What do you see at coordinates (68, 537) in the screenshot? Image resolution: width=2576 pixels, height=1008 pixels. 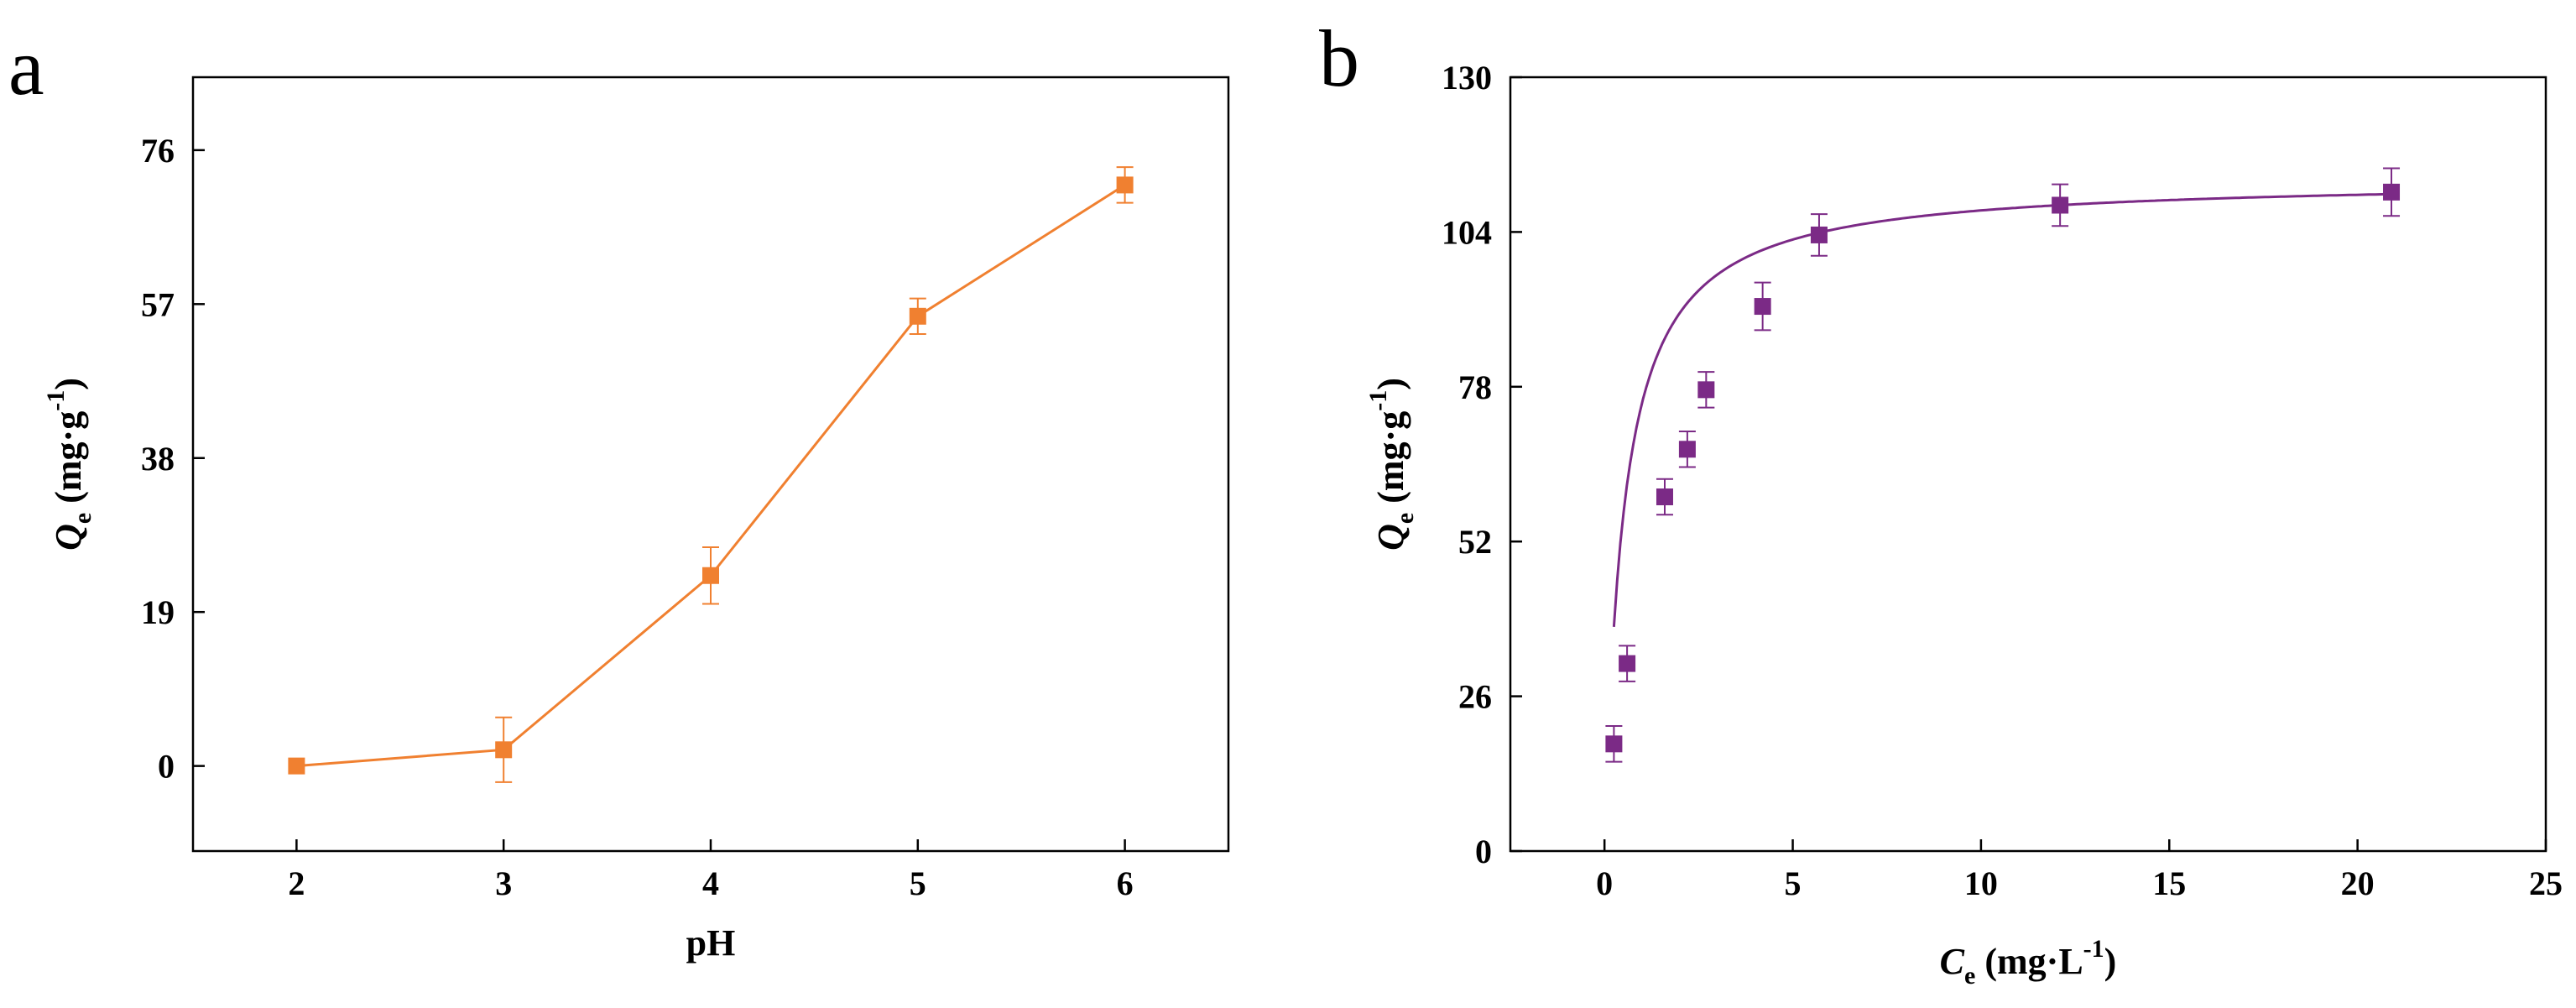 I see `panel-a-y-label-main: Q` at bounding box center [68, 537].